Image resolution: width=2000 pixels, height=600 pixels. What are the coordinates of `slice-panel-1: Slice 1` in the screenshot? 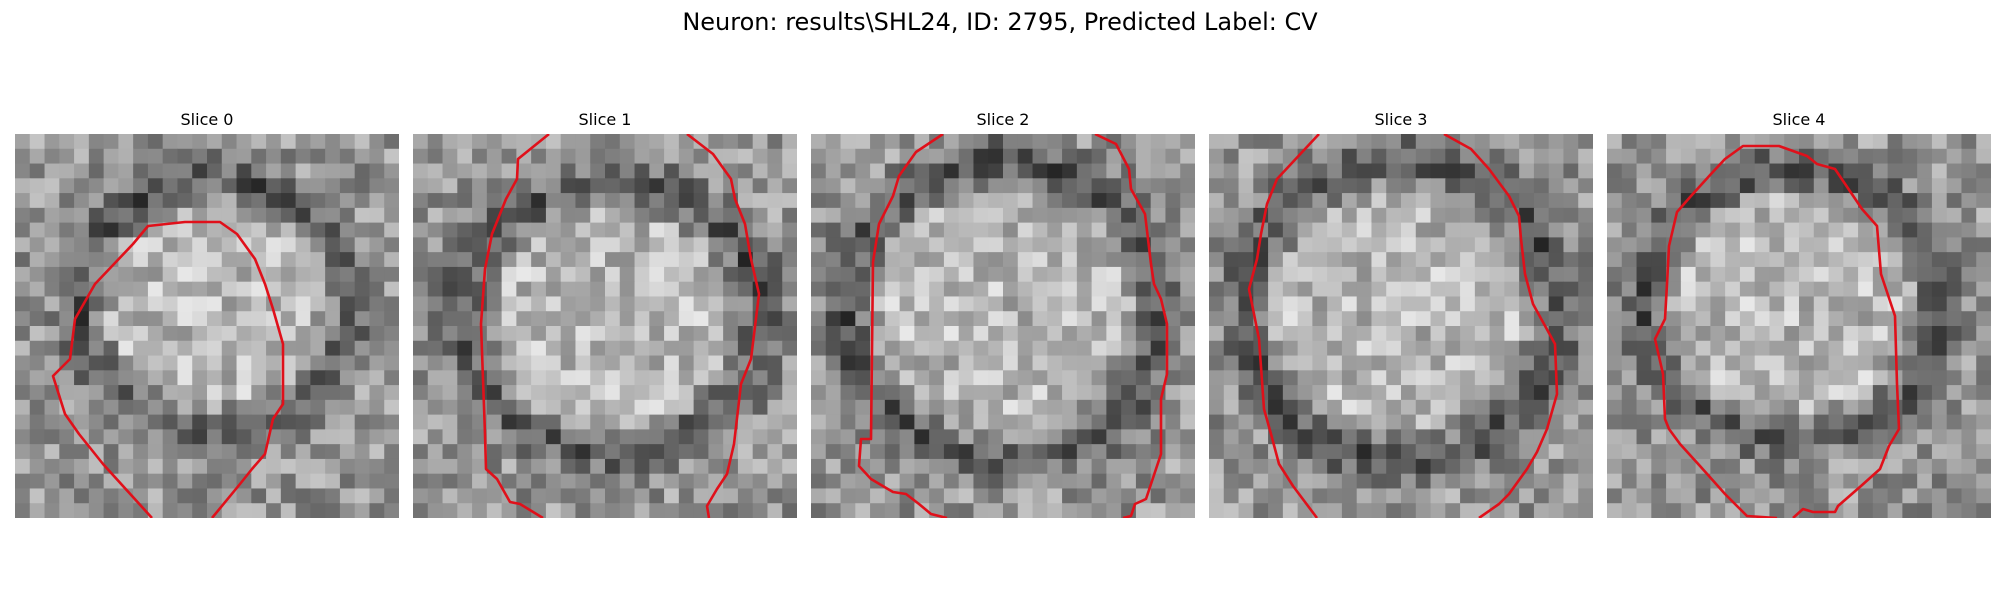 It's located at (605, 317).